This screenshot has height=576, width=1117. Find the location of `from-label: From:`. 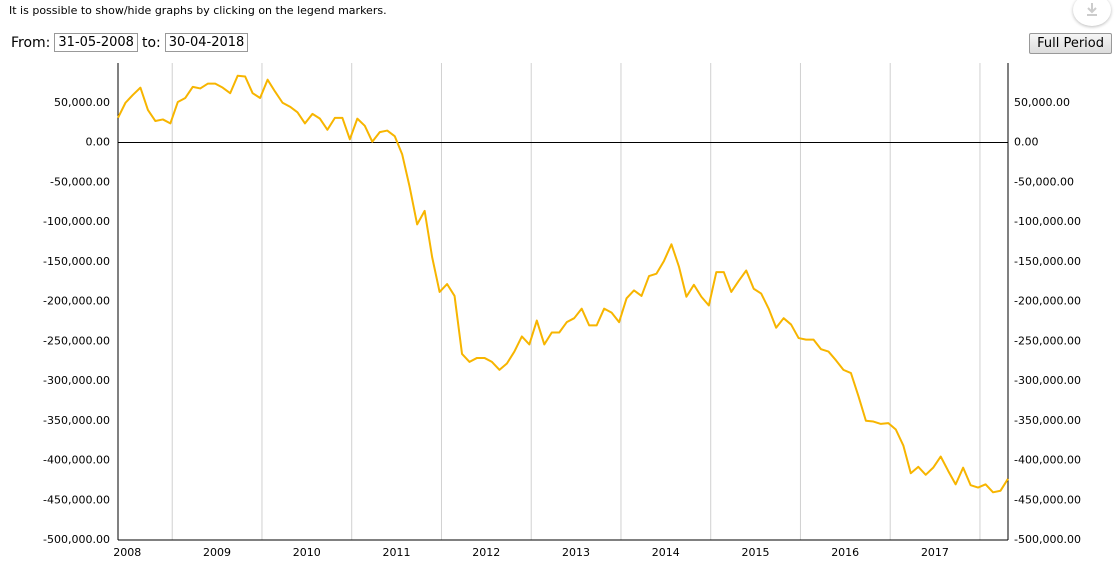

from-label: From: is located at coordinates (31, 42).